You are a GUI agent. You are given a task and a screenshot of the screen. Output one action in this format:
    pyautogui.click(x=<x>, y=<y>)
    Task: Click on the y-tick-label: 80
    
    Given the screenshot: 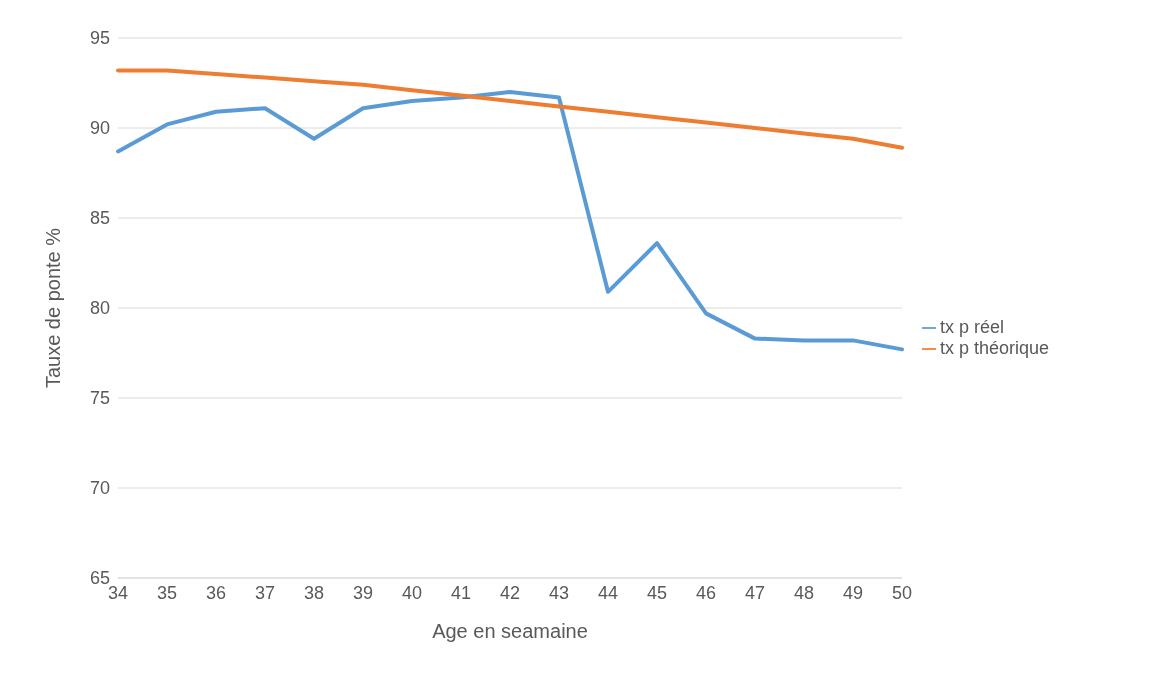 What is the action you would take?
    pyautogui.click(x=99, y=308)
    